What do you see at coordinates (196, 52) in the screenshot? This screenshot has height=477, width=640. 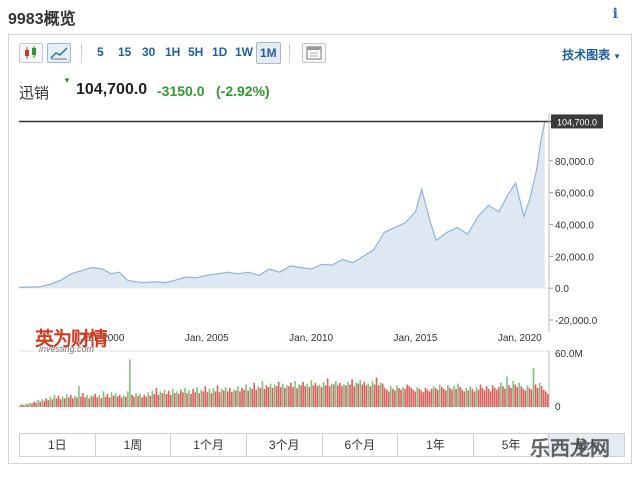 I see `interval-5h: 5H` at bounding box center [196, 52].